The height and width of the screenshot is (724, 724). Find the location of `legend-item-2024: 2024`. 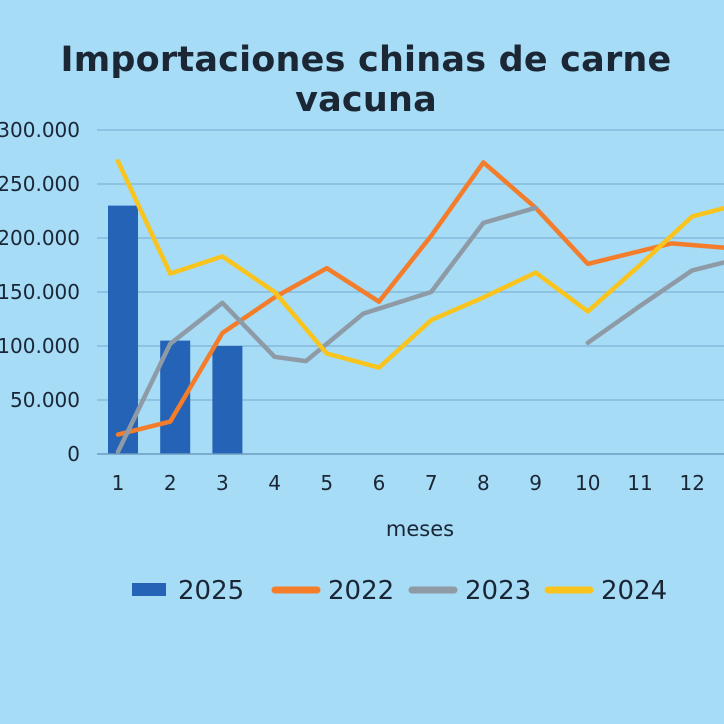

legend-item-2024: 2024 is located at coordinates (605, 591).